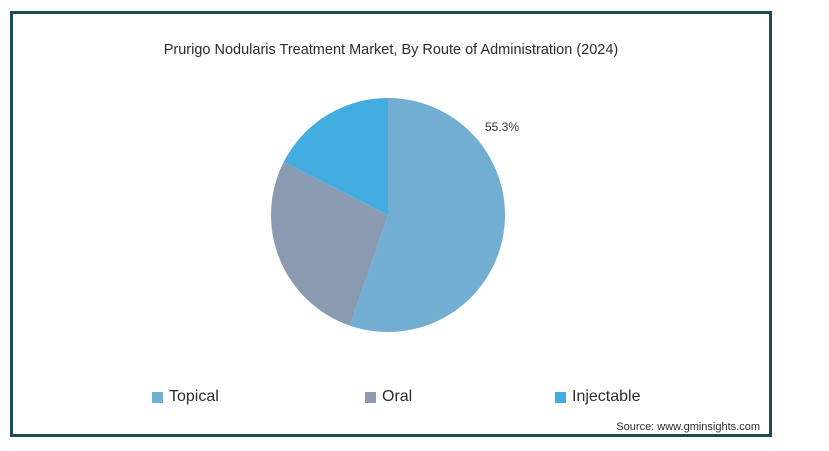 This screenshot has width=829, height=451. Describe the element at coordinates (502, 127) in the screenshot. I see `data-label-topical: 55.3%` at that location.